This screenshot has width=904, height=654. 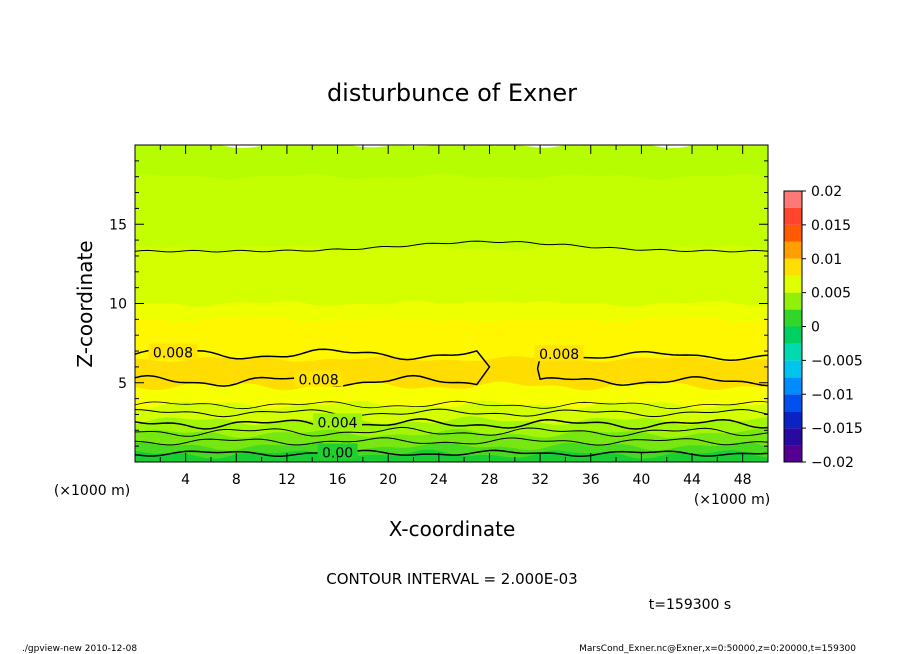 I want to click on colorbar-tick-label: −0.015, so click(x=837, y=429).